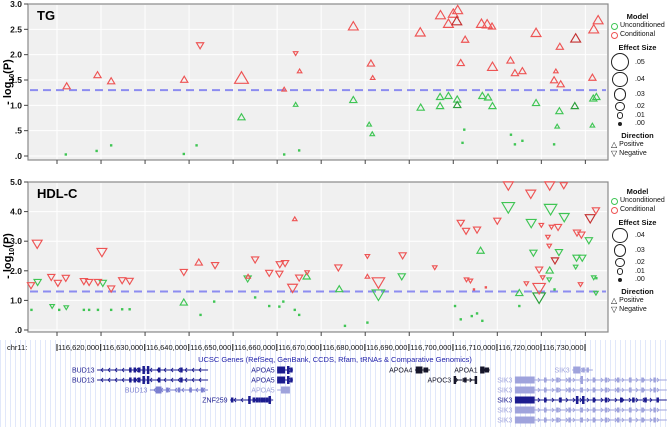 The height and width of the screenshot is (427, 667). I want to click on y-tick-label: 3.0, so click(16, 4).